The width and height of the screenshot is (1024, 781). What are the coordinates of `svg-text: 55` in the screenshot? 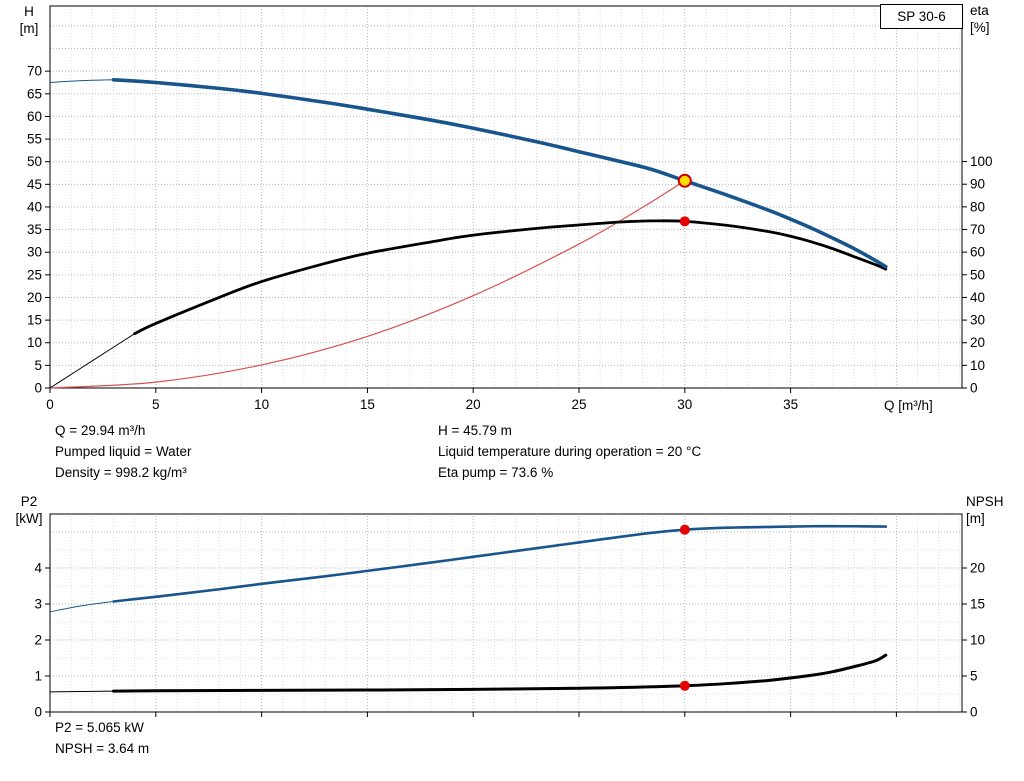 It's located at (34, 139).